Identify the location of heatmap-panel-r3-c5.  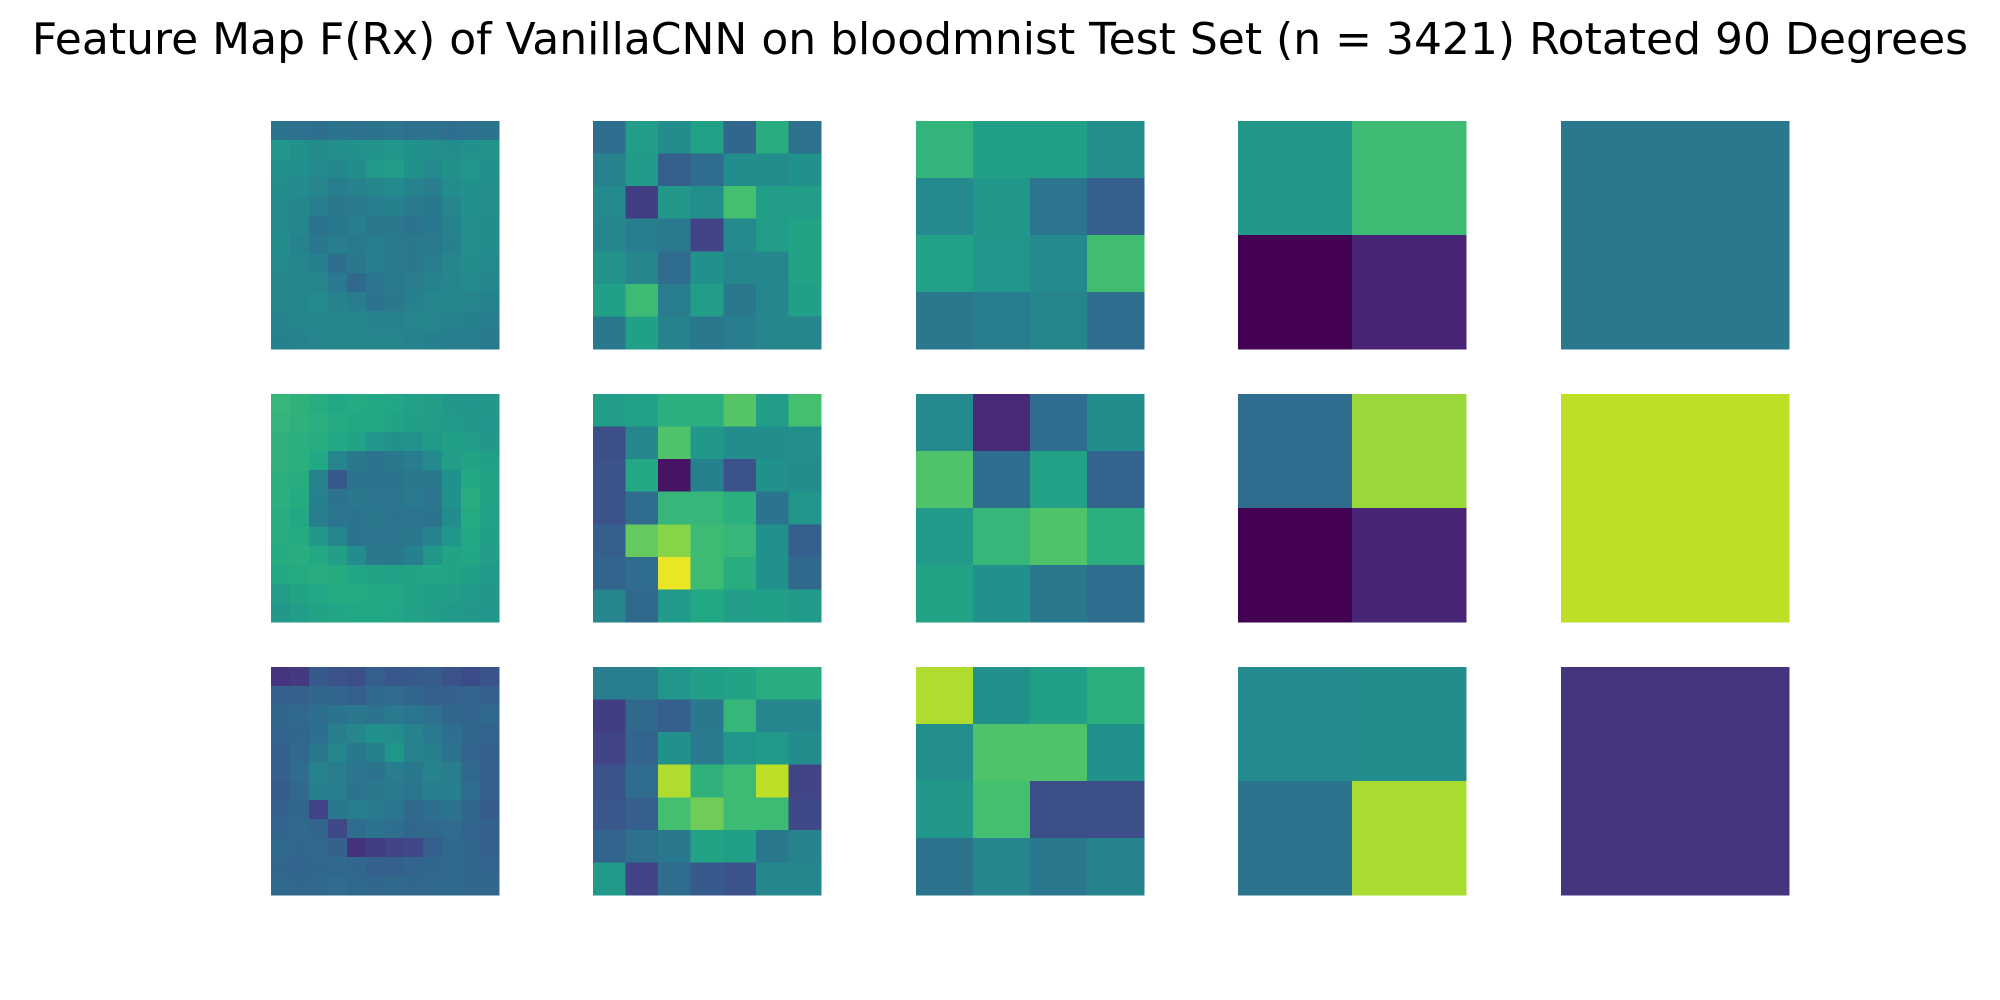
(1675, 781).